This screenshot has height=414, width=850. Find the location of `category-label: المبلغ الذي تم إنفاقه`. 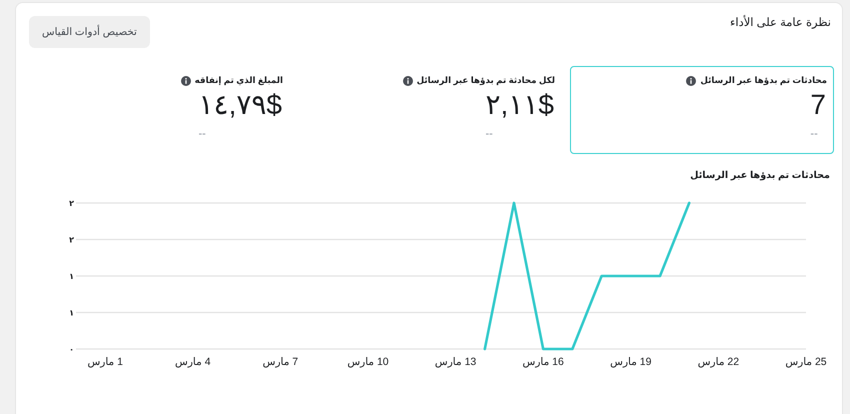

category-label: المبلغ الذي تم إنفاقه is located at coordinates (238, 80).